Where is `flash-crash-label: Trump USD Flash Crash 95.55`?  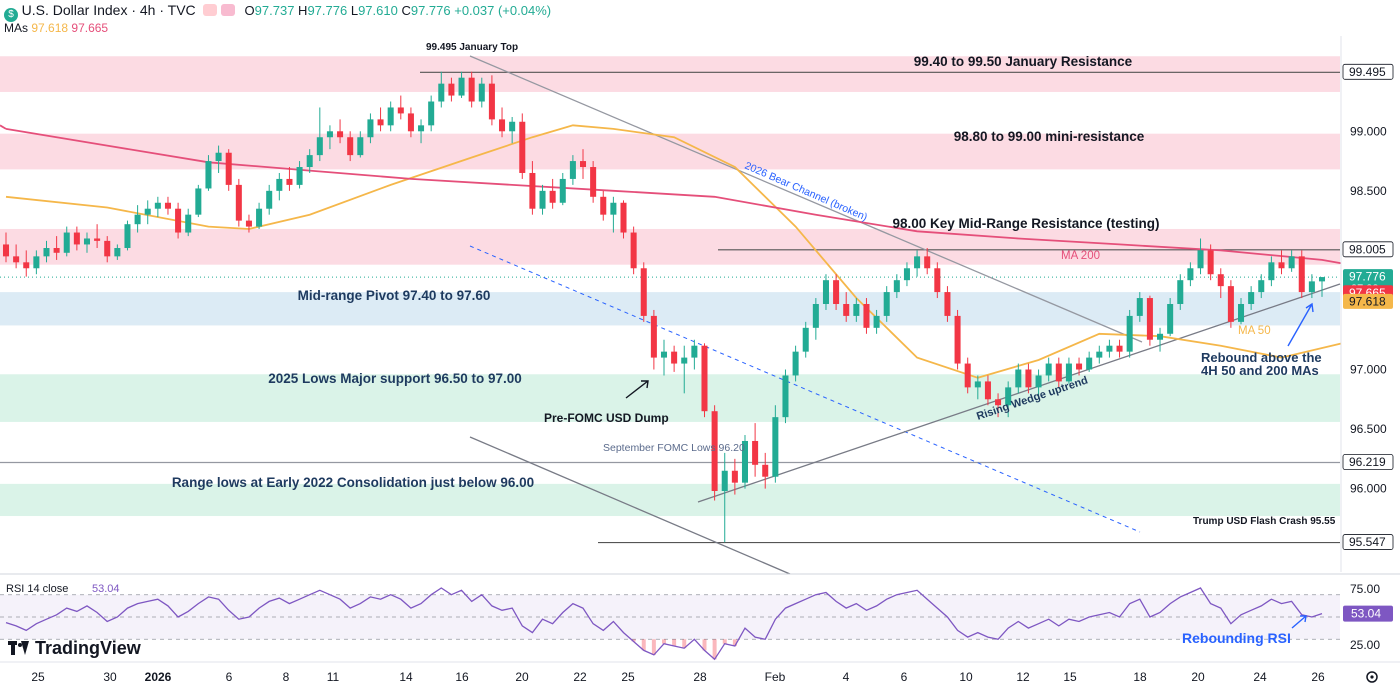 flash-crash-label: Trump USD Flash Crash 95.55 is located at coordinates (1264, 521).